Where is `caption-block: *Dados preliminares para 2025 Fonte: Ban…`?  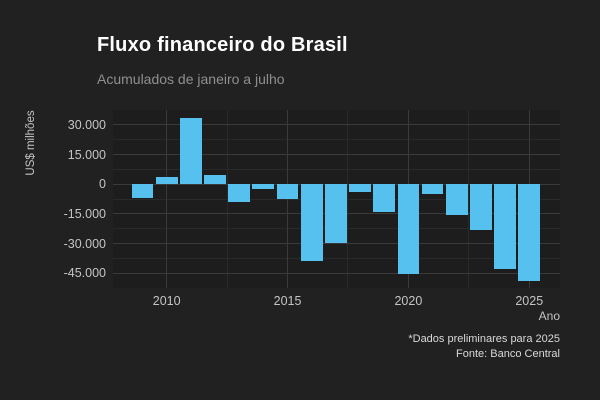 caption-block: *Dados preliminares para 2025 Fonte: Ban… is located at coordinates (484, 347).